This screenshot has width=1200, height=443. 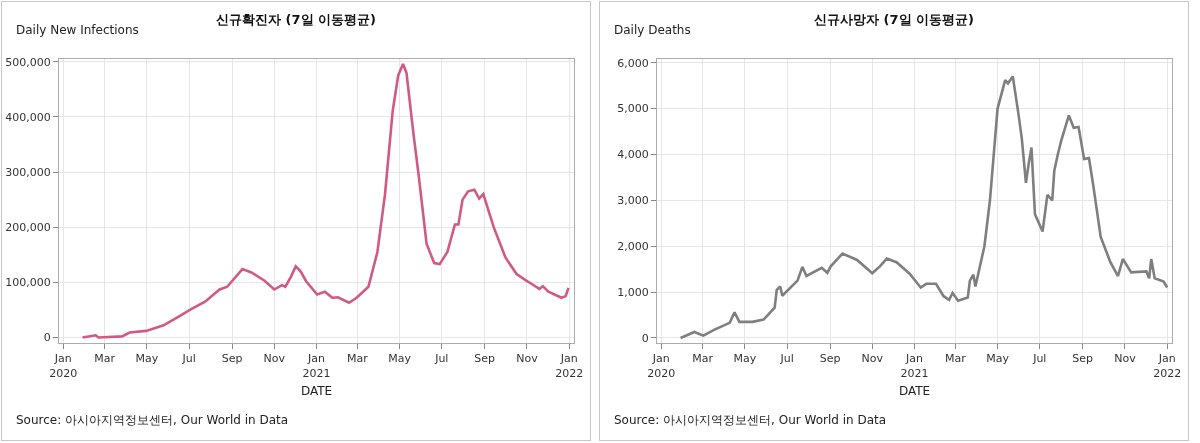 I want to click on y-tick-label: 500,000, so click(x=28, y=62).